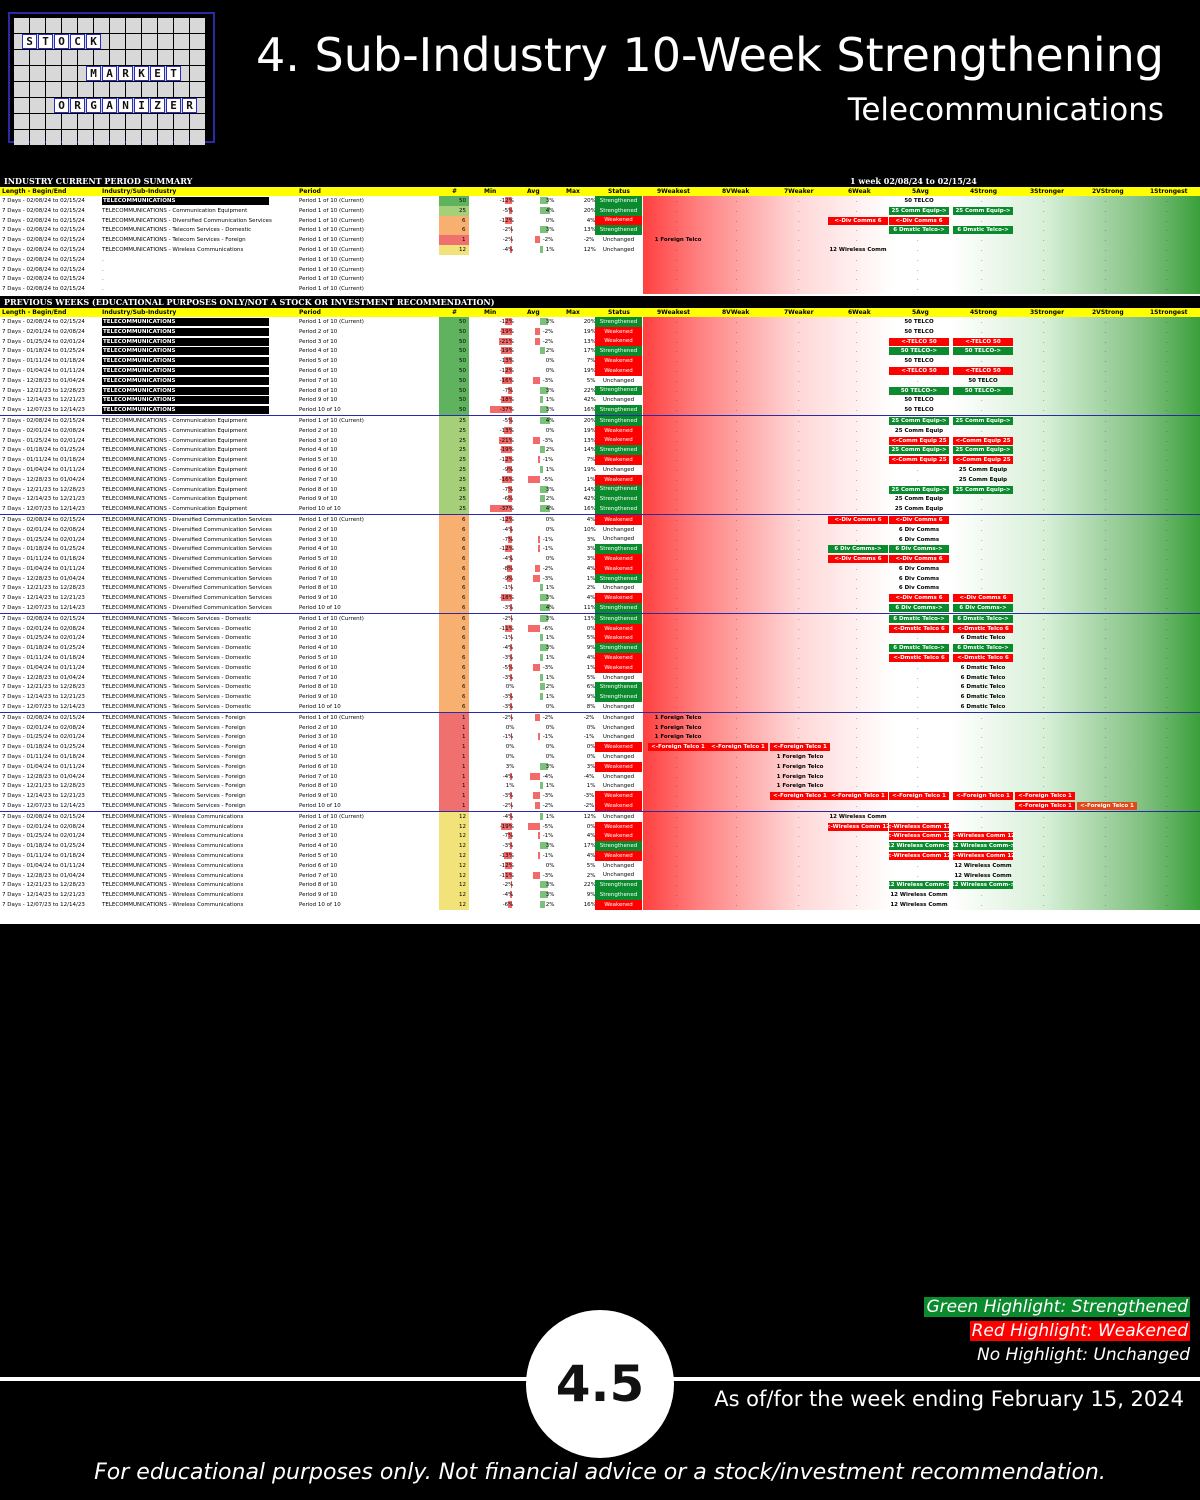 The width and height of the screenshot is (1200, 1500). What do you see at coordinates (736, 191) in the screenshot?
I see `column-header: 8VWeak` at bounding box center [736, 191].